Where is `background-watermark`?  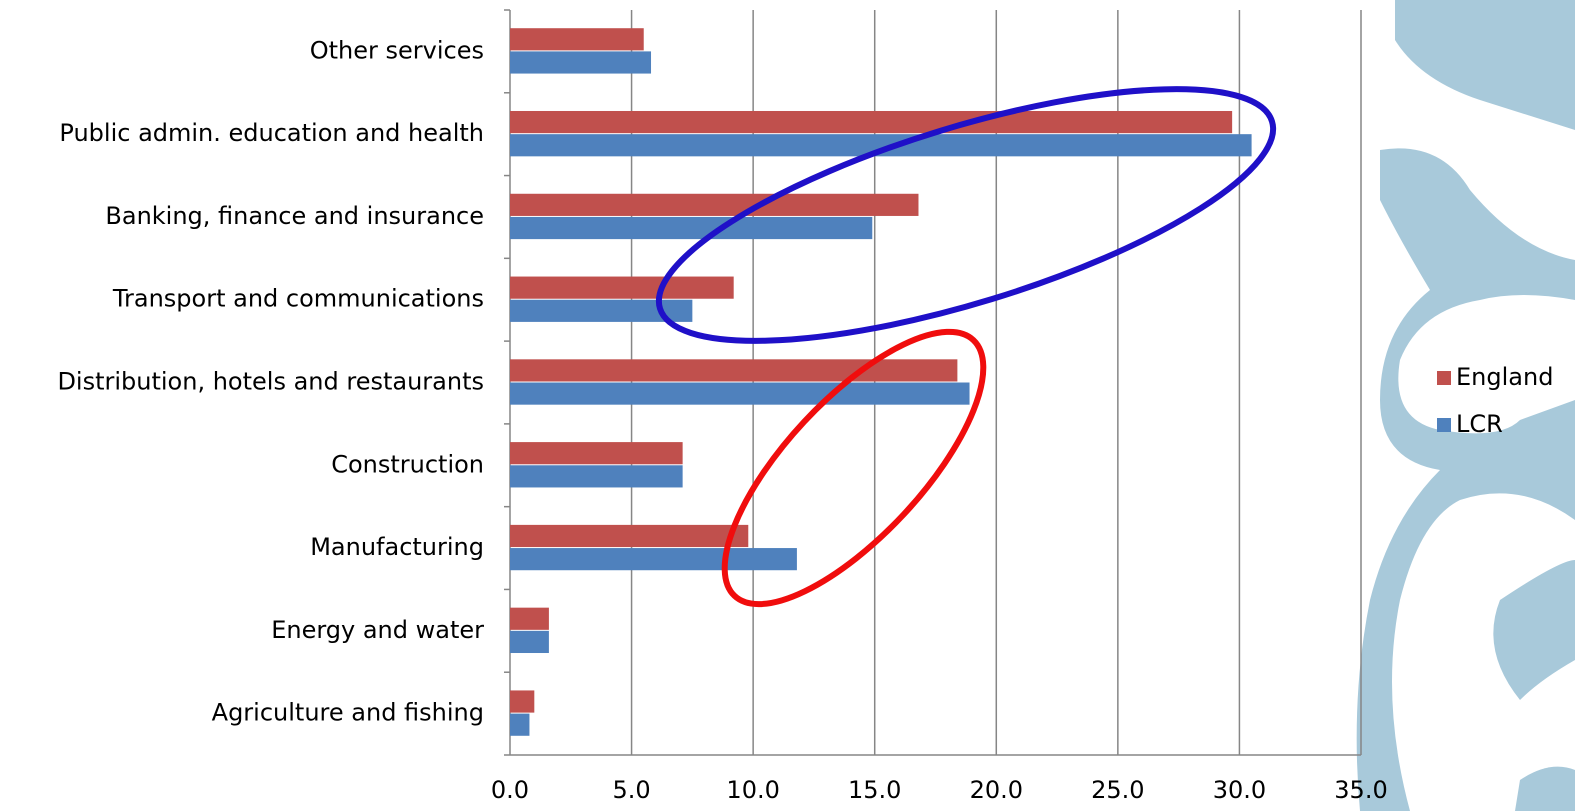
background-watermark is located at coordinates (1465, 405).